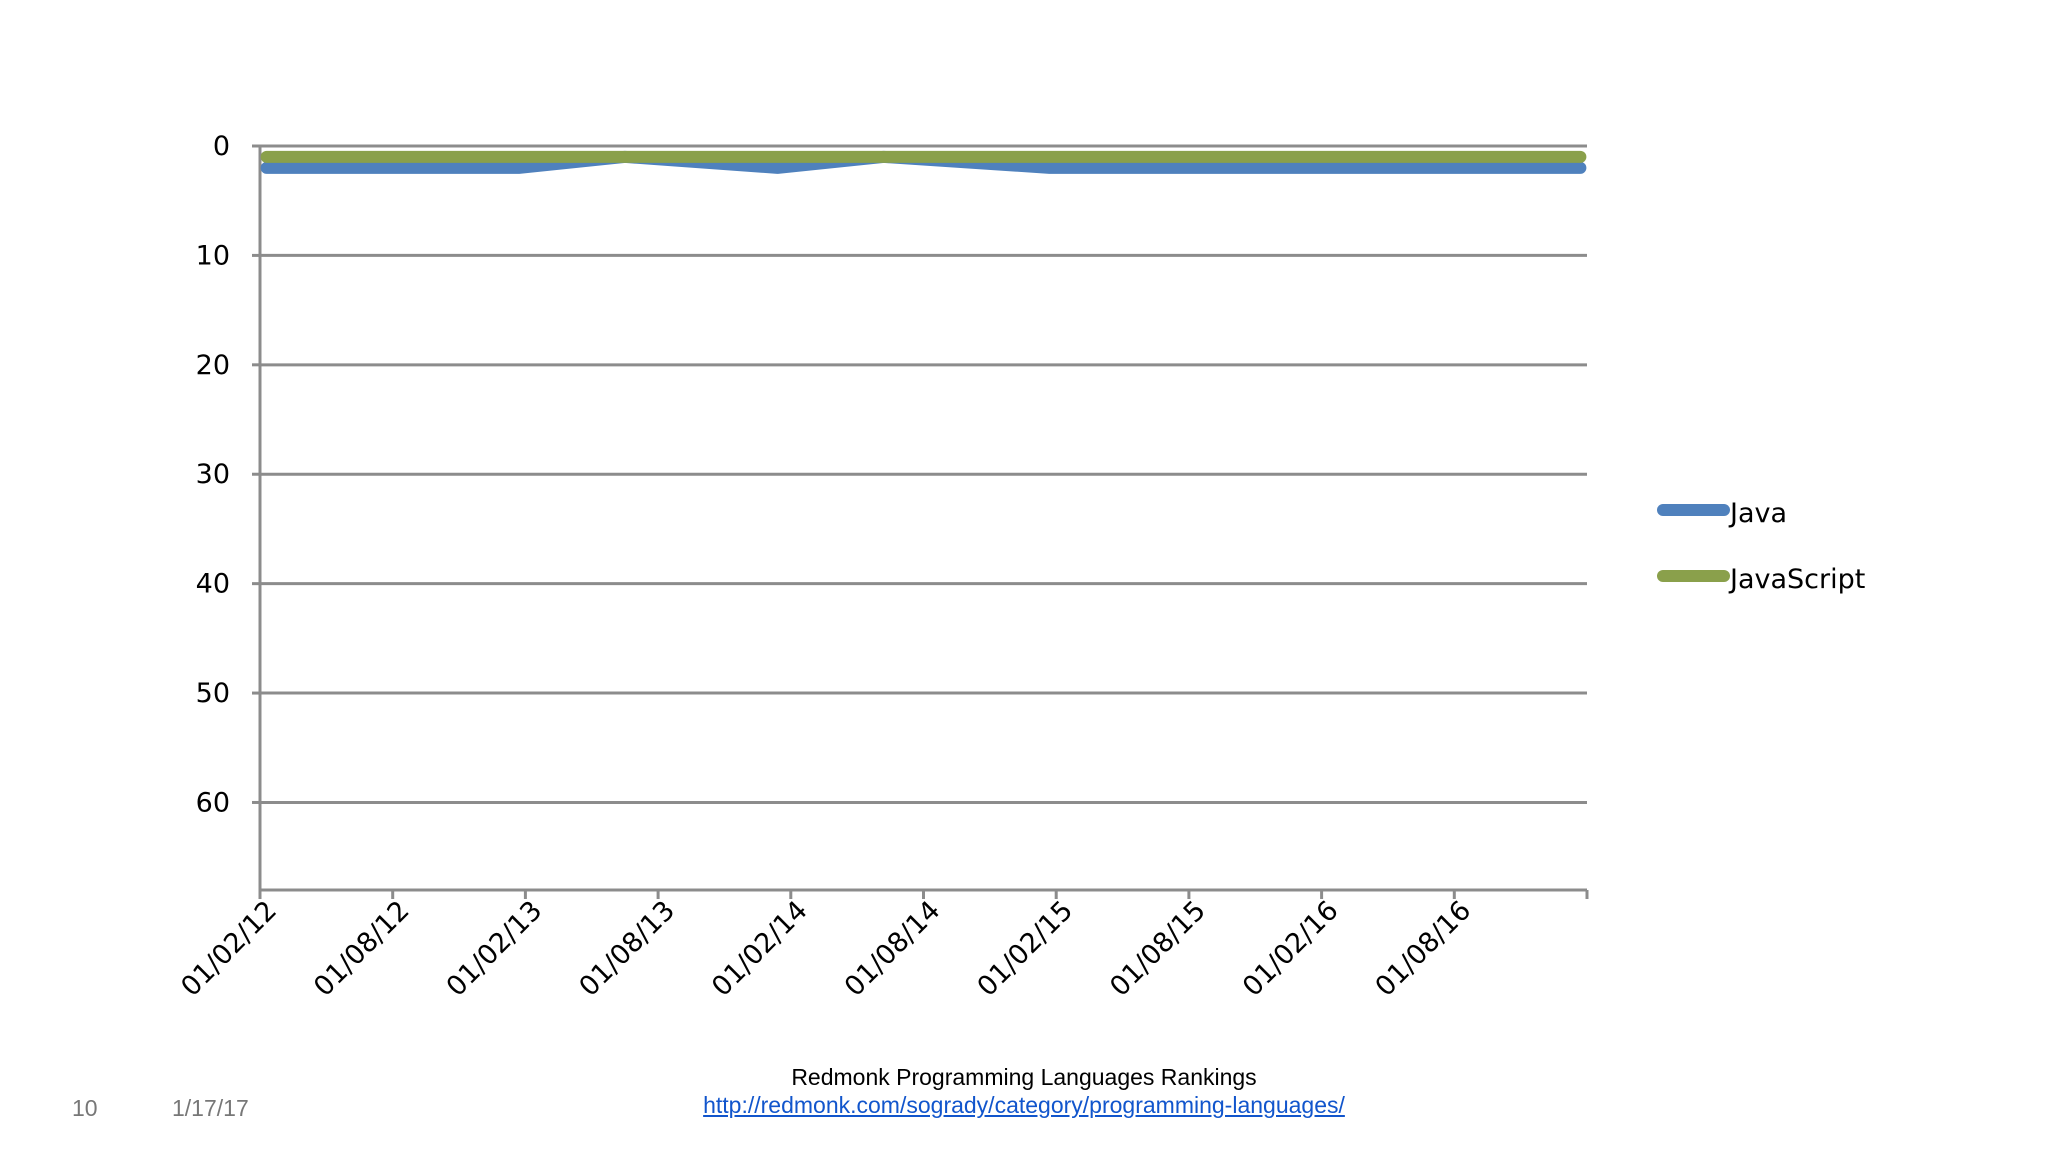 This screenshot has height=1152, width=2048. What do you see at coordinates (229, 949) in the screenshot?
I see `x-tick-label: 01/02/12` at bounding box center [229, 949].